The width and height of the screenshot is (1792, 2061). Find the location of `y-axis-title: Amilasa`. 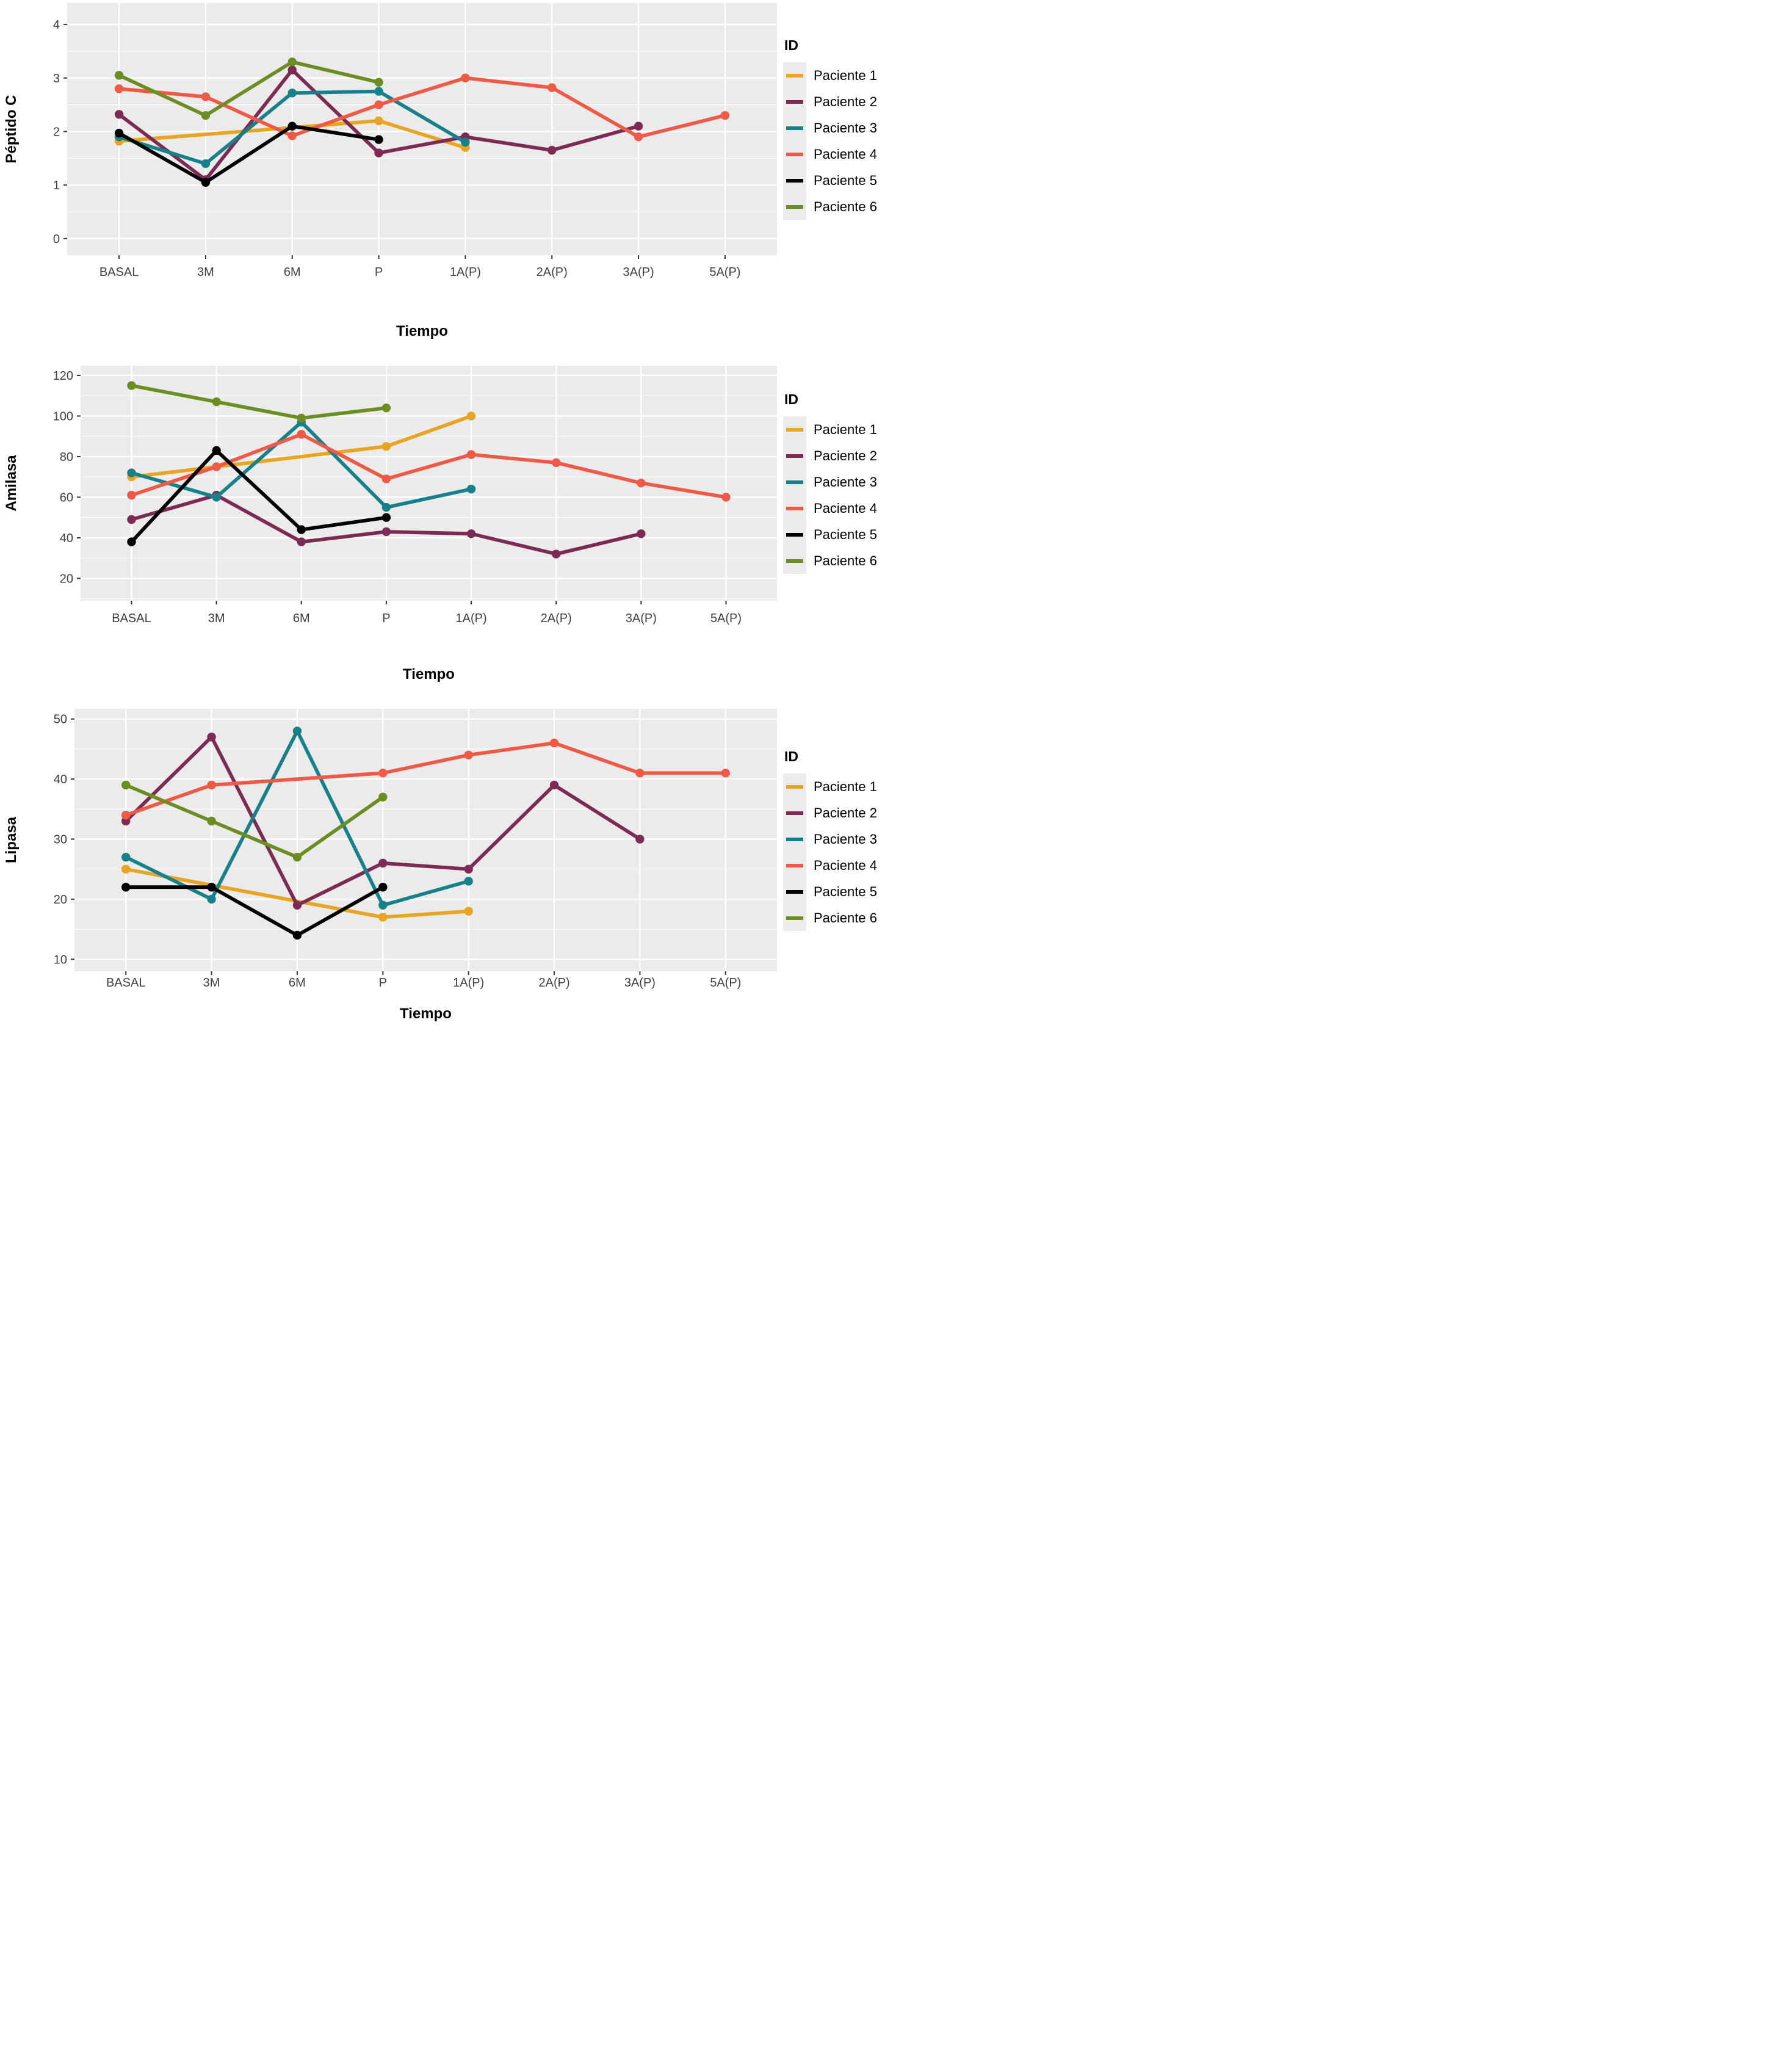

y-axis-title: Amilasa is located at coordinates (11, 483).